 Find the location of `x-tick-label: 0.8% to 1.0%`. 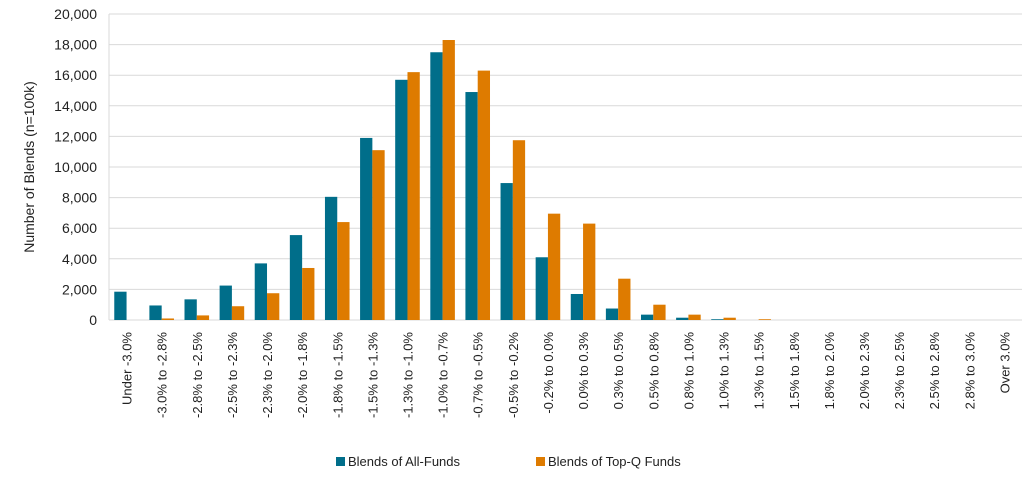

x-tick-label: 0.8% to 1.0% is located at coordinates (688, 371).